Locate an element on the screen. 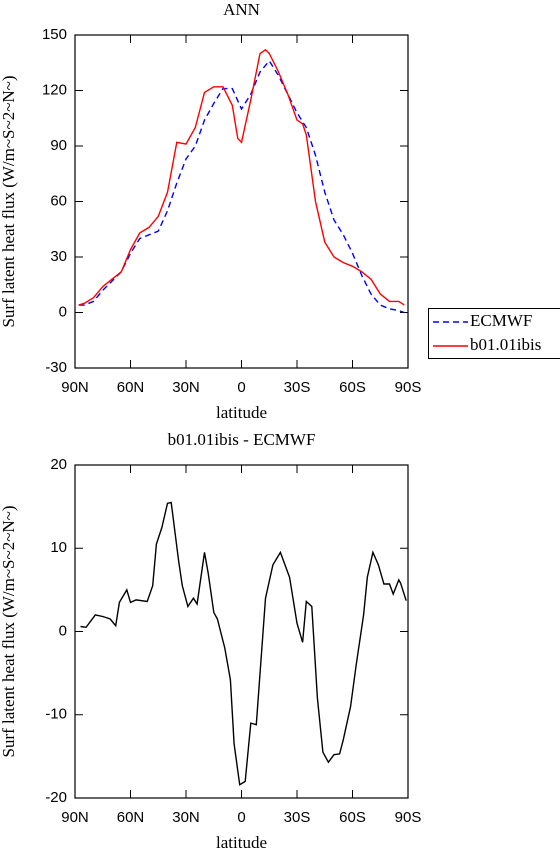 The height and width of the screenshot is (851, 560). y-tick-label: -30 is located at coordinates (56, 367).